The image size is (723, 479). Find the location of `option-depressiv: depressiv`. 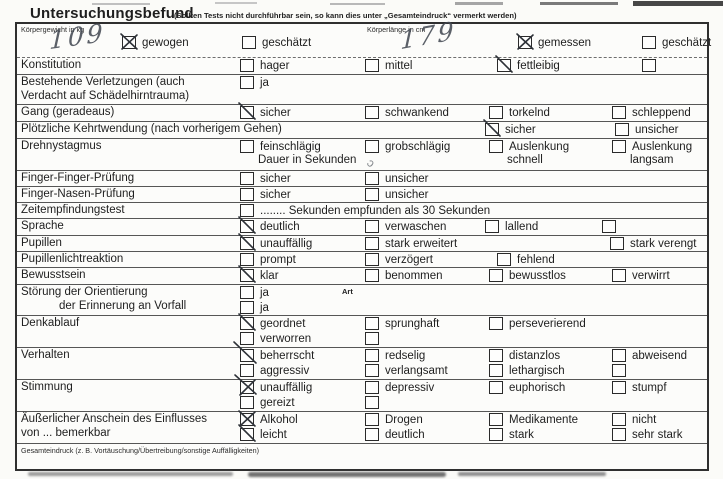

option-depressiv: depressiv is located at coordinates (399, 387).